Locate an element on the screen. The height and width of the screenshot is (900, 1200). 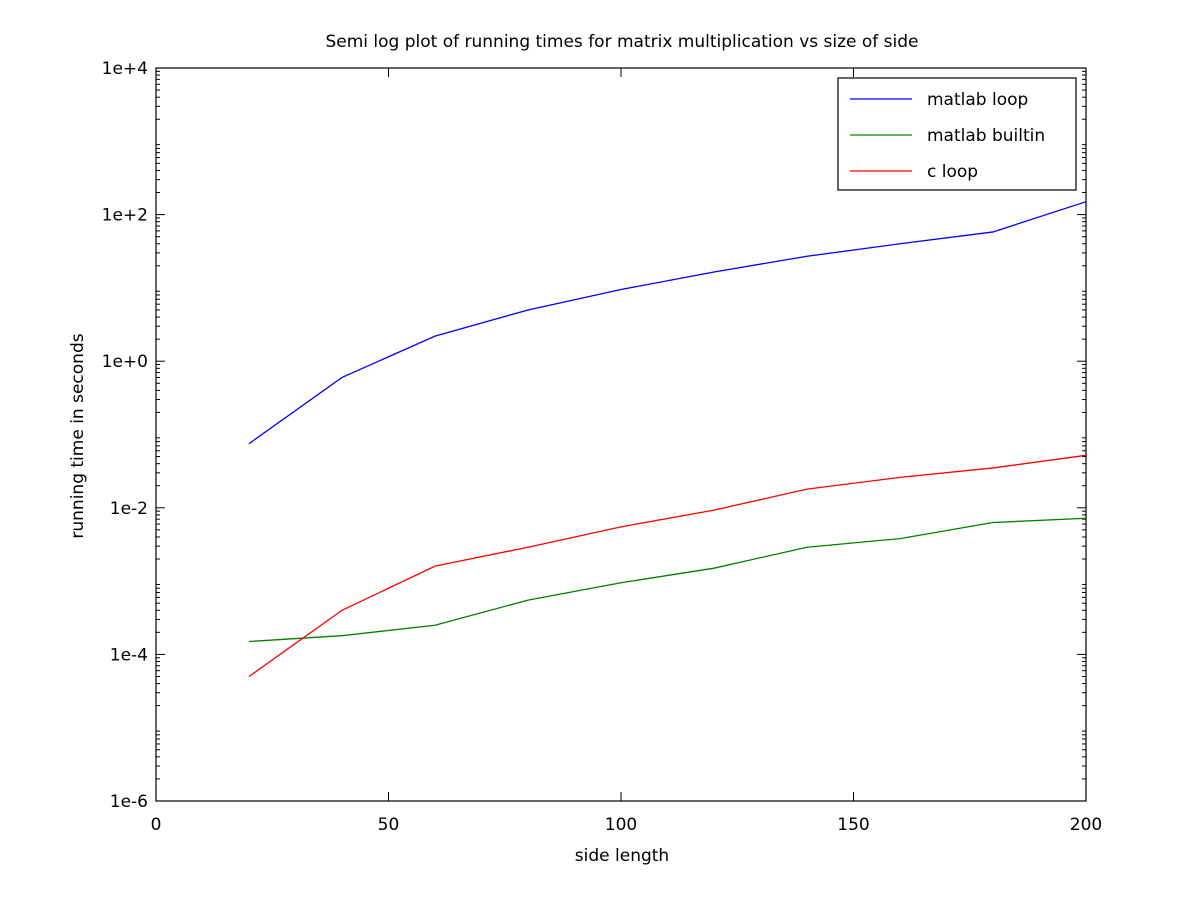
y-tick-label: 1e-4 is located at coordinates (129, 655).